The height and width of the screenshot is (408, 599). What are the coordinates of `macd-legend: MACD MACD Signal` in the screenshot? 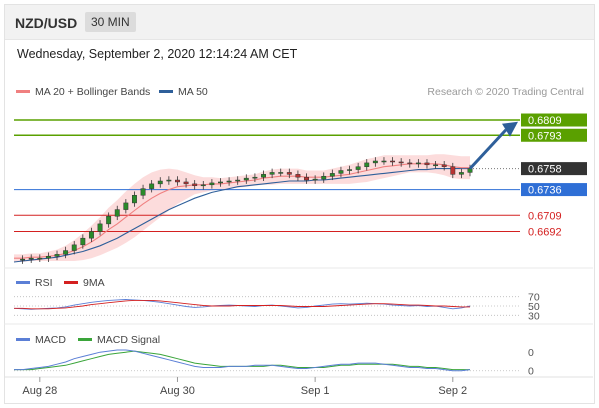 It's located at (88, 340).